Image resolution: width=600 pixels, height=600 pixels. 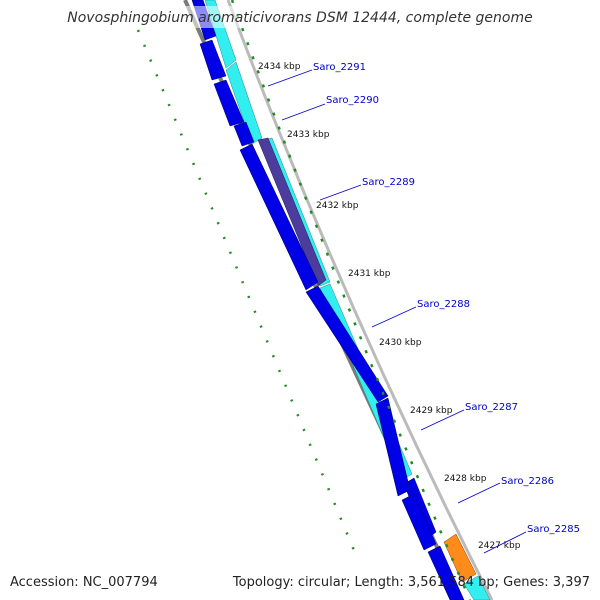 What do you see at coordinates (337, 206) in the screenshot?
I see `kbp-tick-label: 2432 kbp` at bounding box center [337, 206].